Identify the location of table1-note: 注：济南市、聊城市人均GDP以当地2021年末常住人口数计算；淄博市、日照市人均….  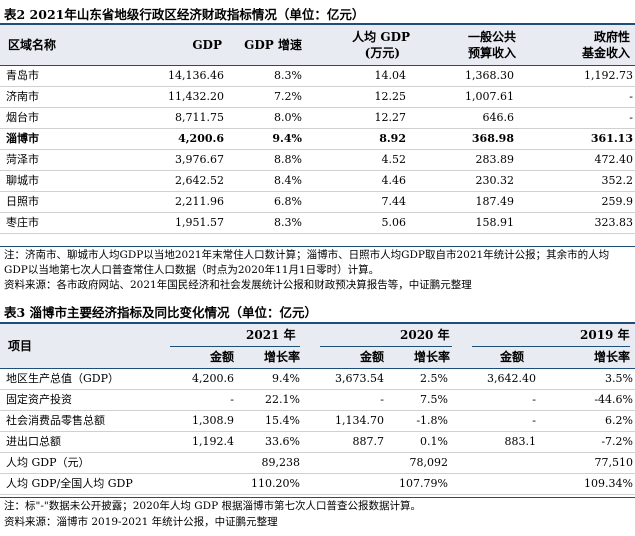
(307, 262).